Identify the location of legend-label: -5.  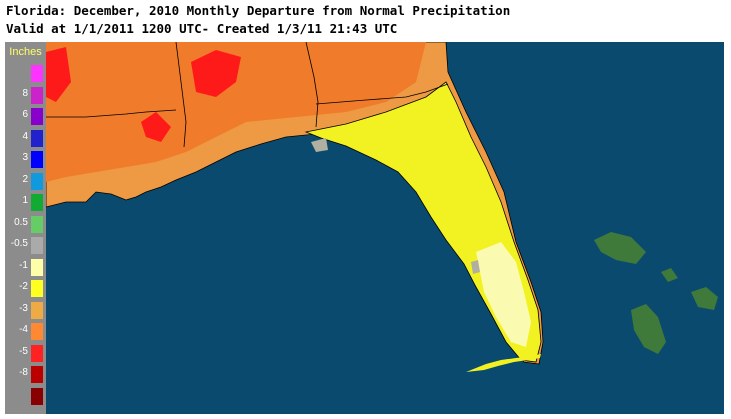
(23, 351).